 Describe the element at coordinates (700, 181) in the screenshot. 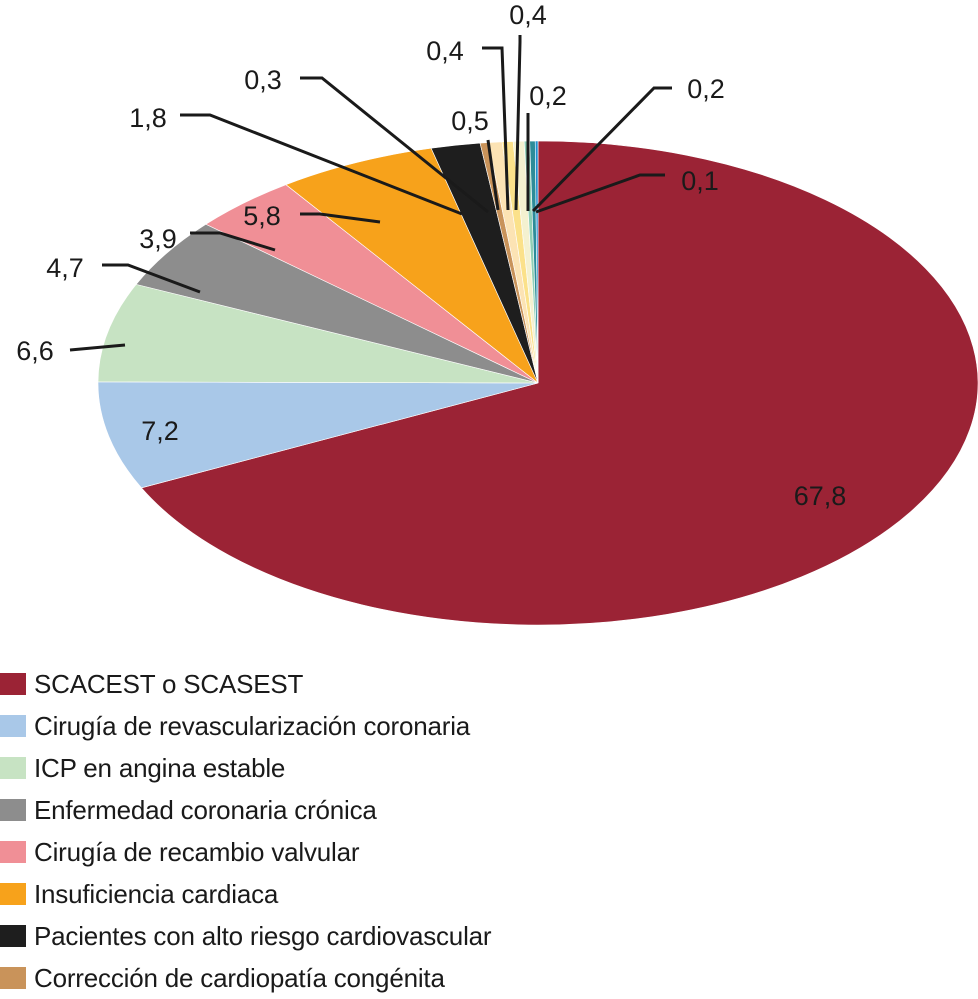

I see `slice-value-label: 0,1` at that location.